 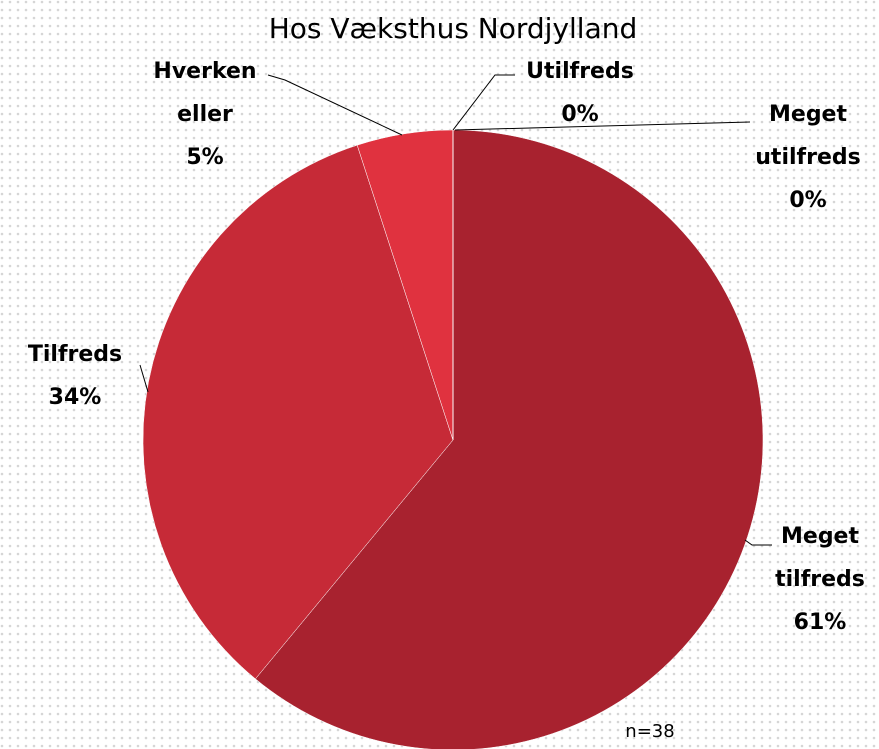 What do you see at coordinates (204, 157) in the screenshot?
I see `value-label: 5%` at bounding box center [204, 157].